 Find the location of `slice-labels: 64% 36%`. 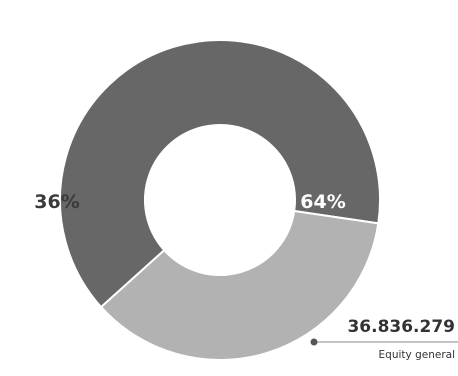

slice-labels: 64% 36% is located at coordinates (189, 202).